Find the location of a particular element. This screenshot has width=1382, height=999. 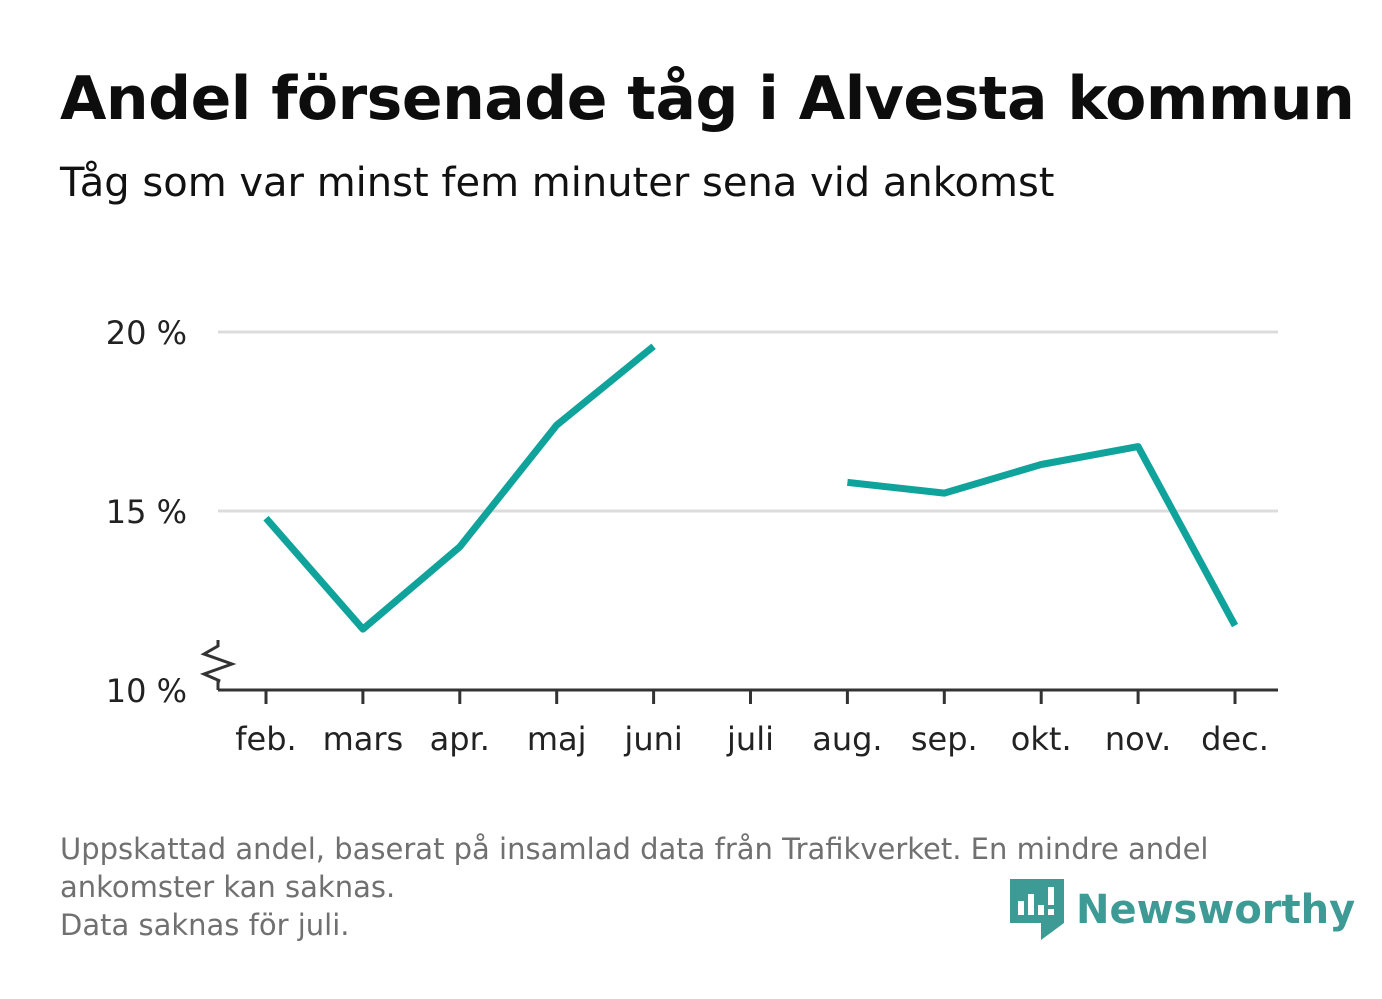

x-tick-label: dec. is located at coordinates (1235, 739).